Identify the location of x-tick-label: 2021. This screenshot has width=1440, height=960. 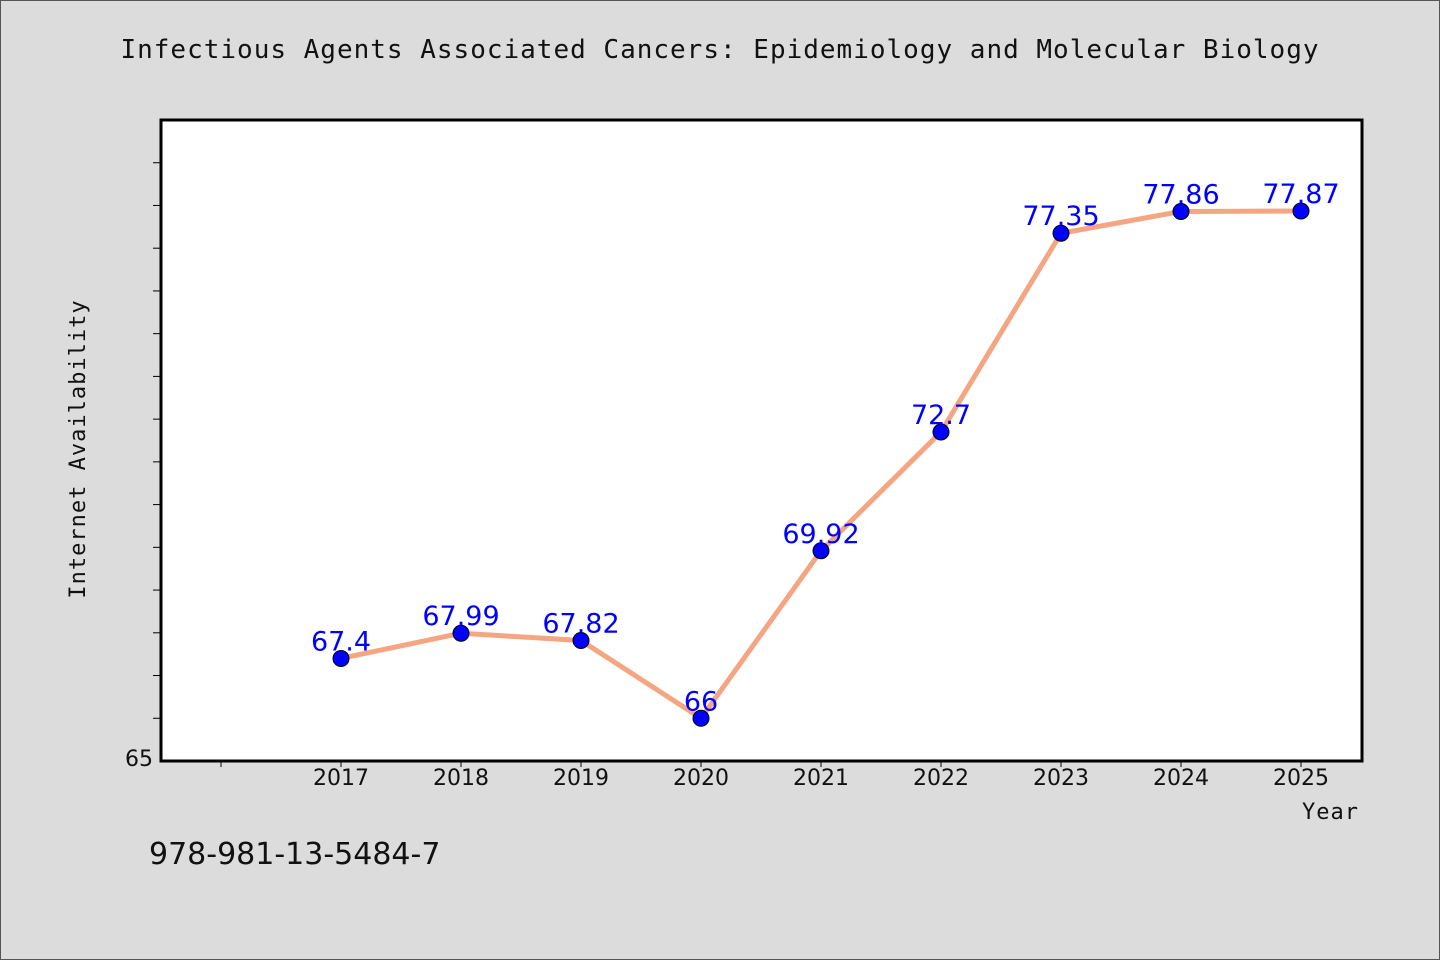
(821, 778).